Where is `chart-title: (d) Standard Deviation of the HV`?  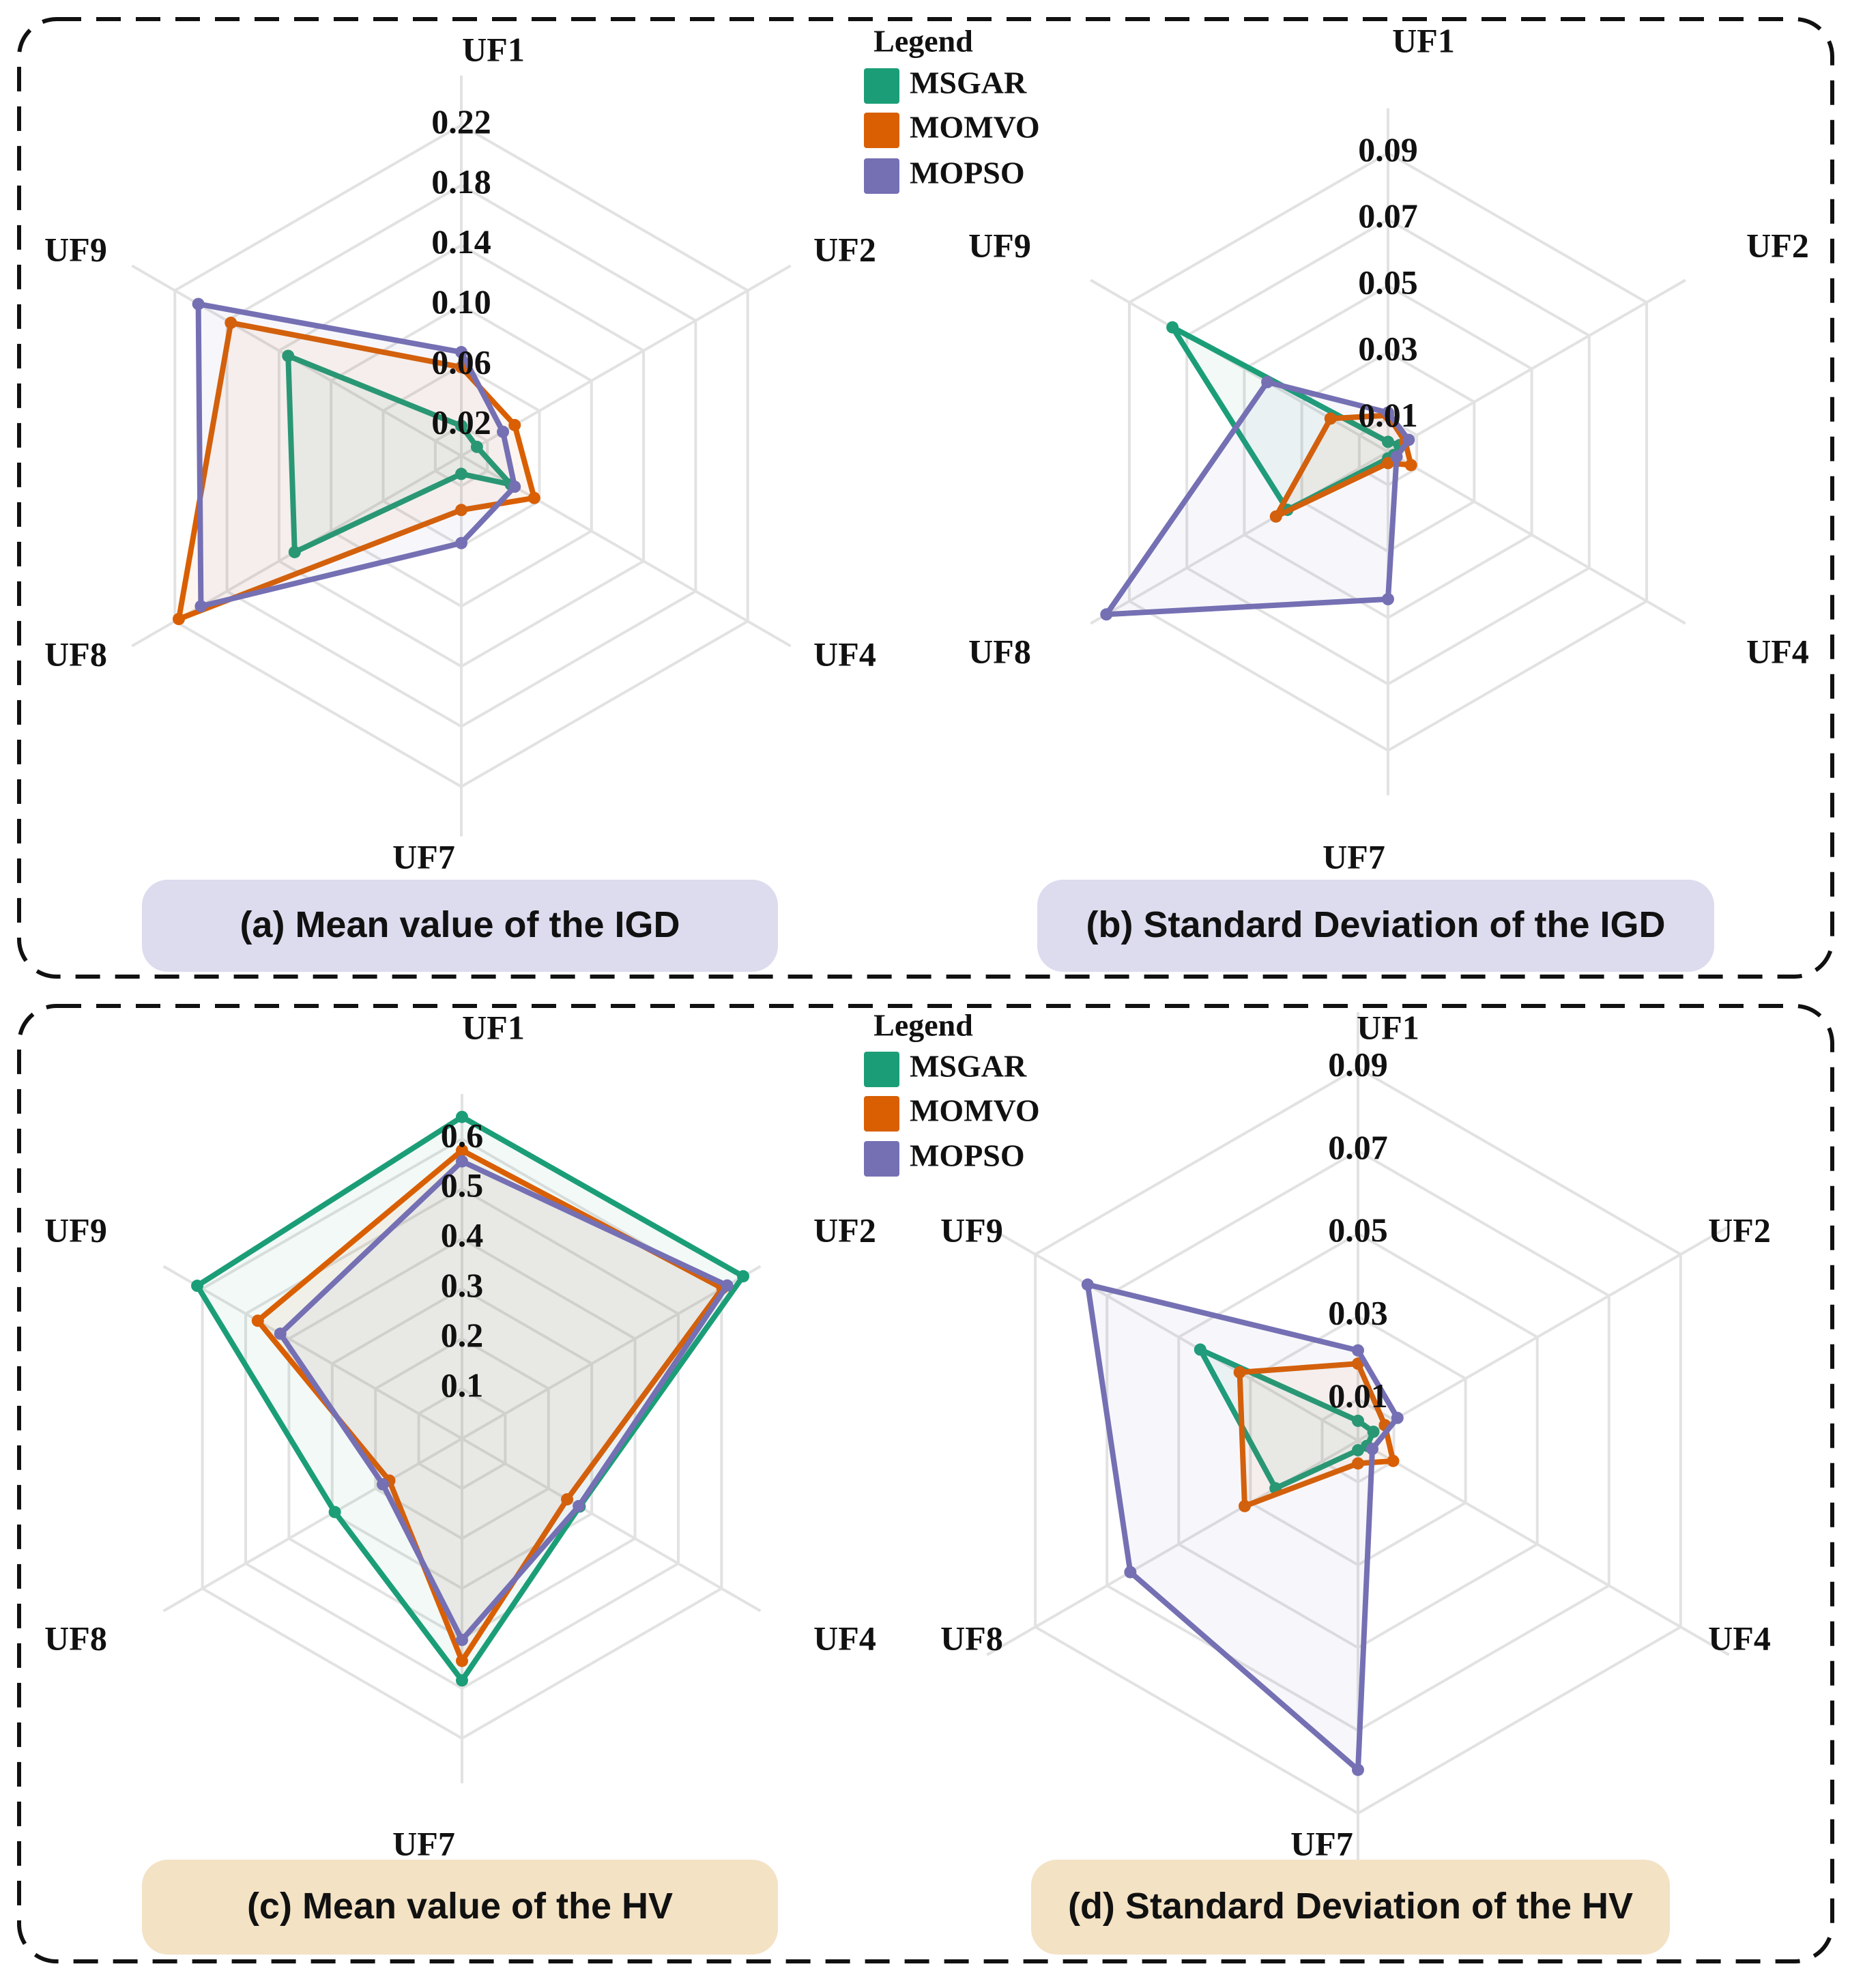 chart-title: (d) Standard Deviation of the HV is located at coordinates (1350, 1906).